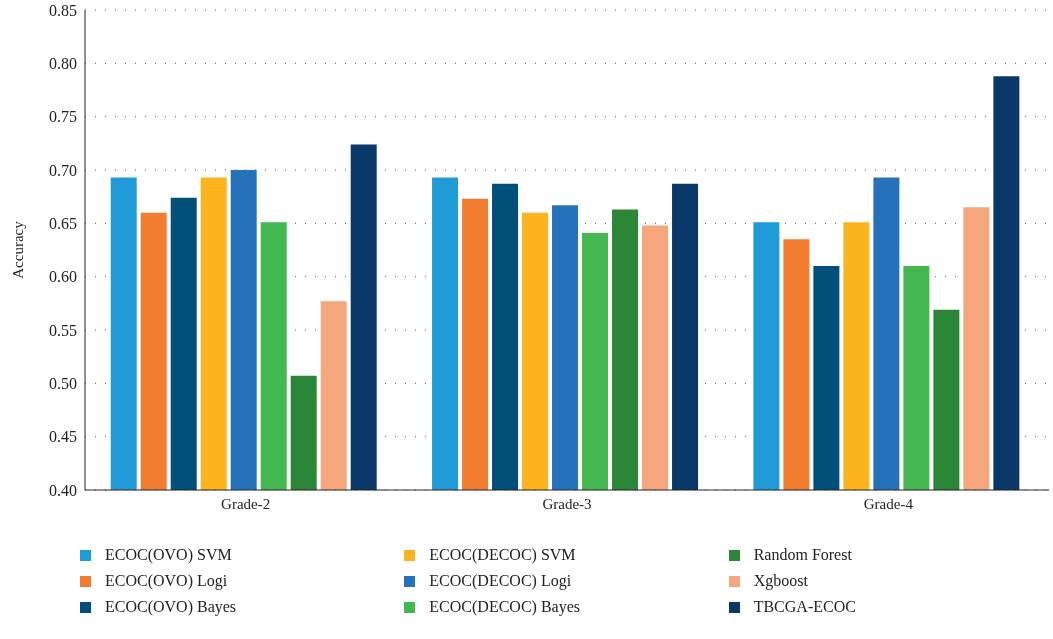 This screenshot has height=639, width=1053. I want to click on y-tick-label: 0.45, so click(63, 437).